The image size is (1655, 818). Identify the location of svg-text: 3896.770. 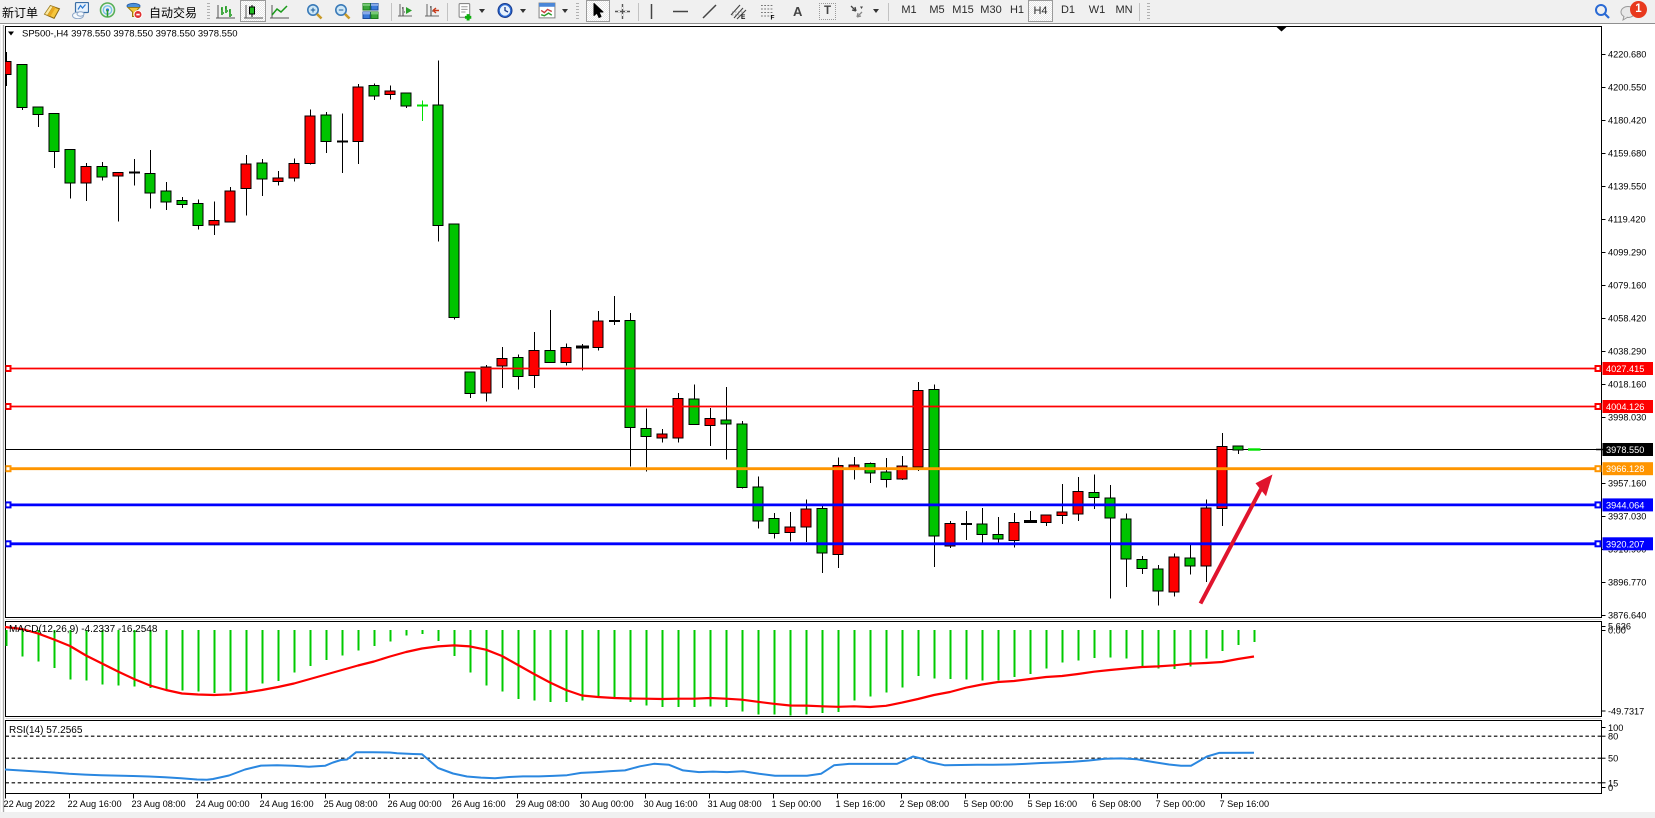
(1627, 583).